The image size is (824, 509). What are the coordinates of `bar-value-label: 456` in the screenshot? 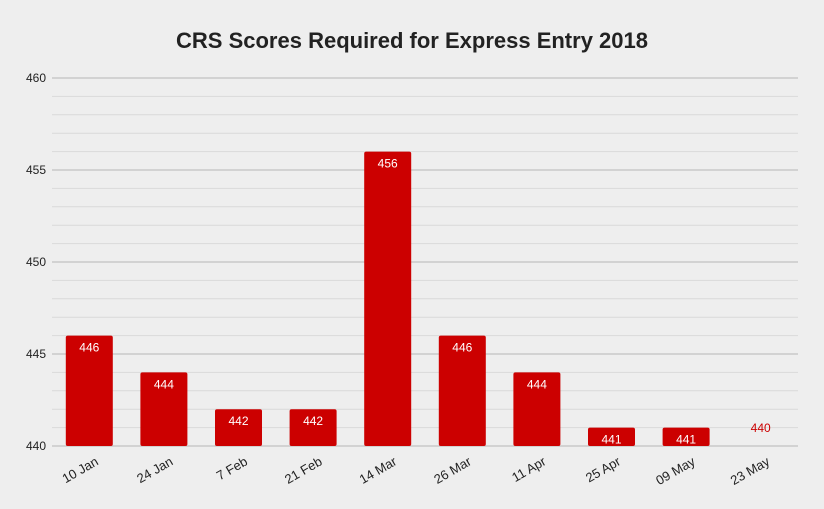 It's located at (388, 164).